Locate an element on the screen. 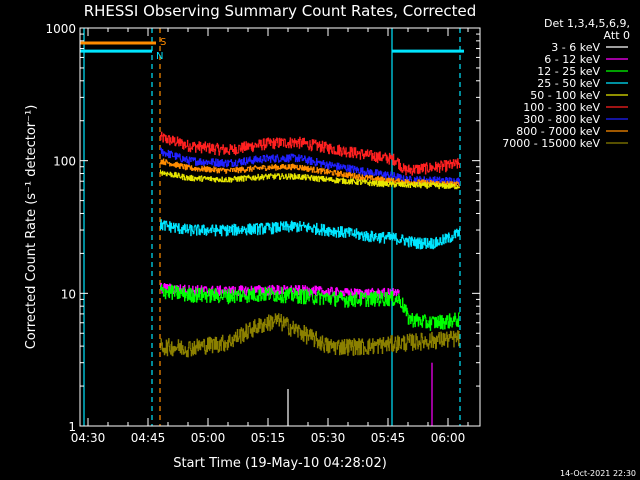  x-axis-label: Start Time (19-May-10 04:28:02) is located at coordinates (280, 463).